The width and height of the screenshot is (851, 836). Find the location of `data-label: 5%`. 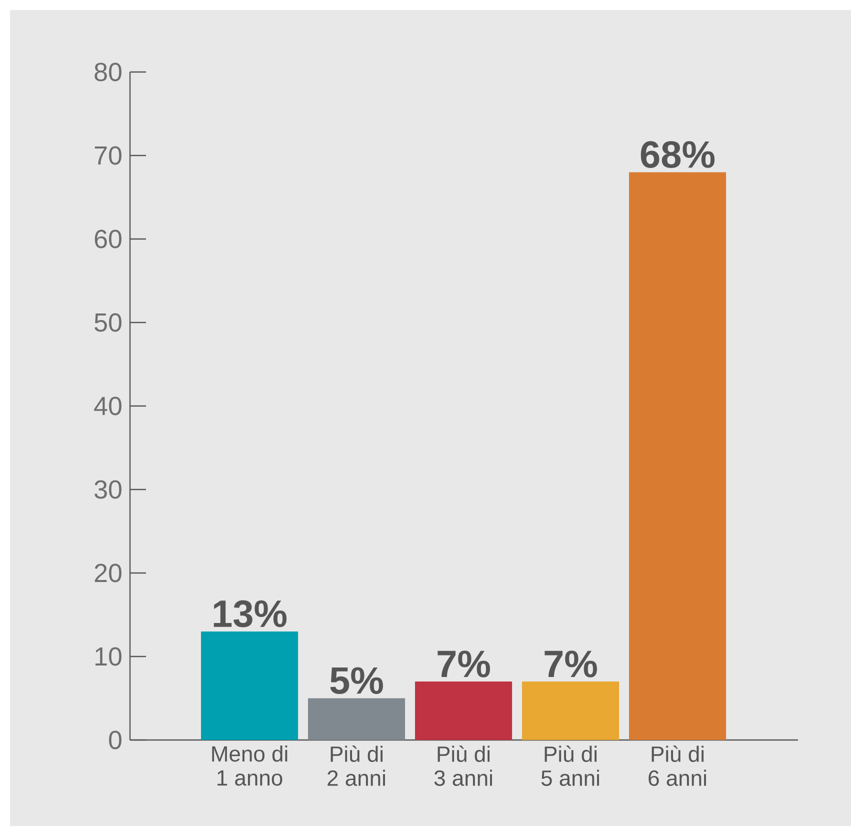

data-label: 5% is located at coordinates (356, 680).